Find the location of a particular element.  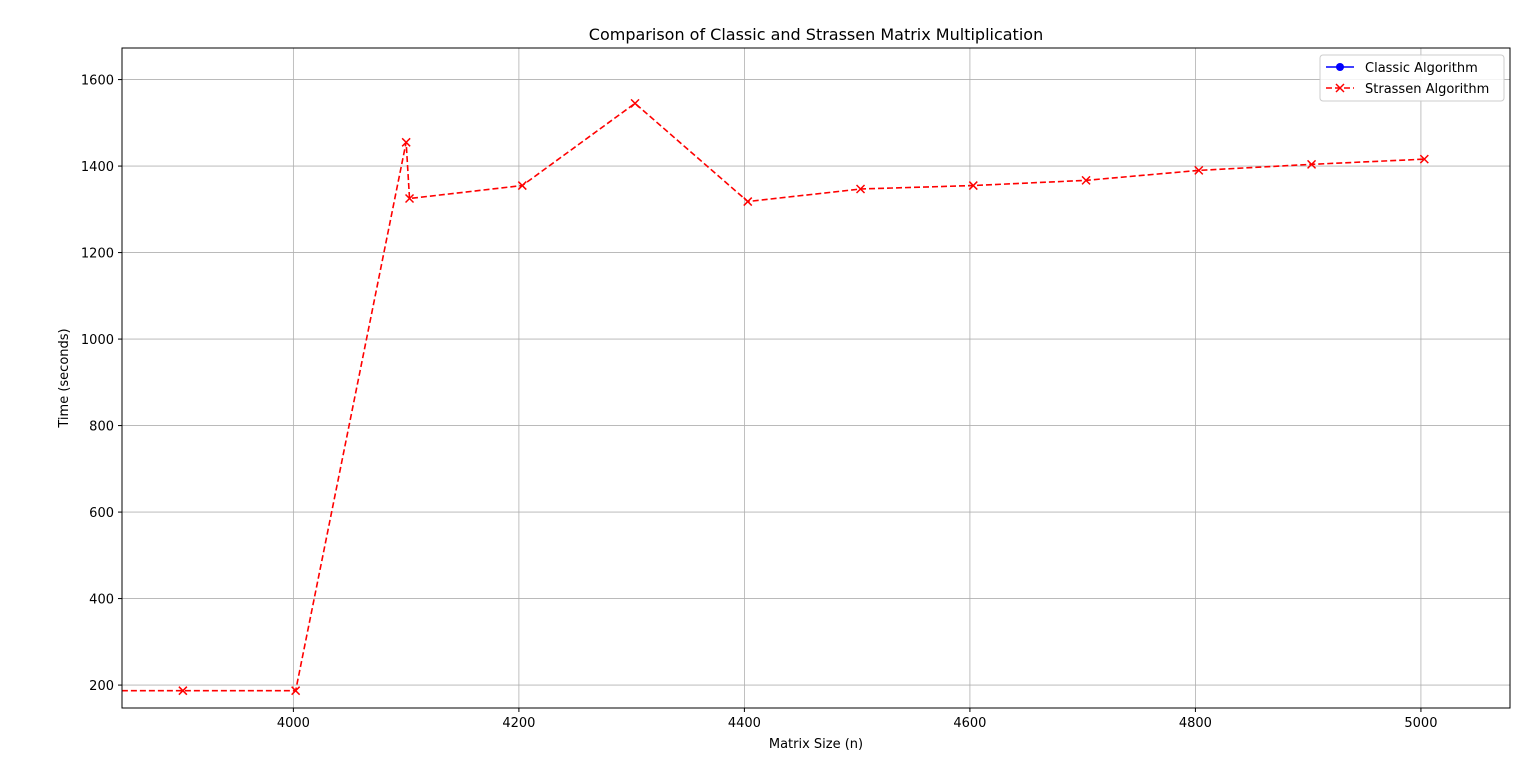

y-tick-label: 200 is located at coordinates (101, 686).